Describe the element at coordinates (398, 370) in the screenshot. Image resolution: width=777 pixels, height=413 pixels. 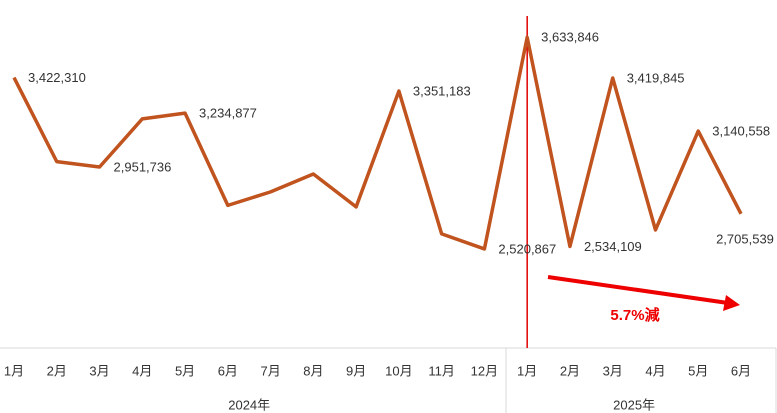
I see `x-tick-label: 10月` at that location.